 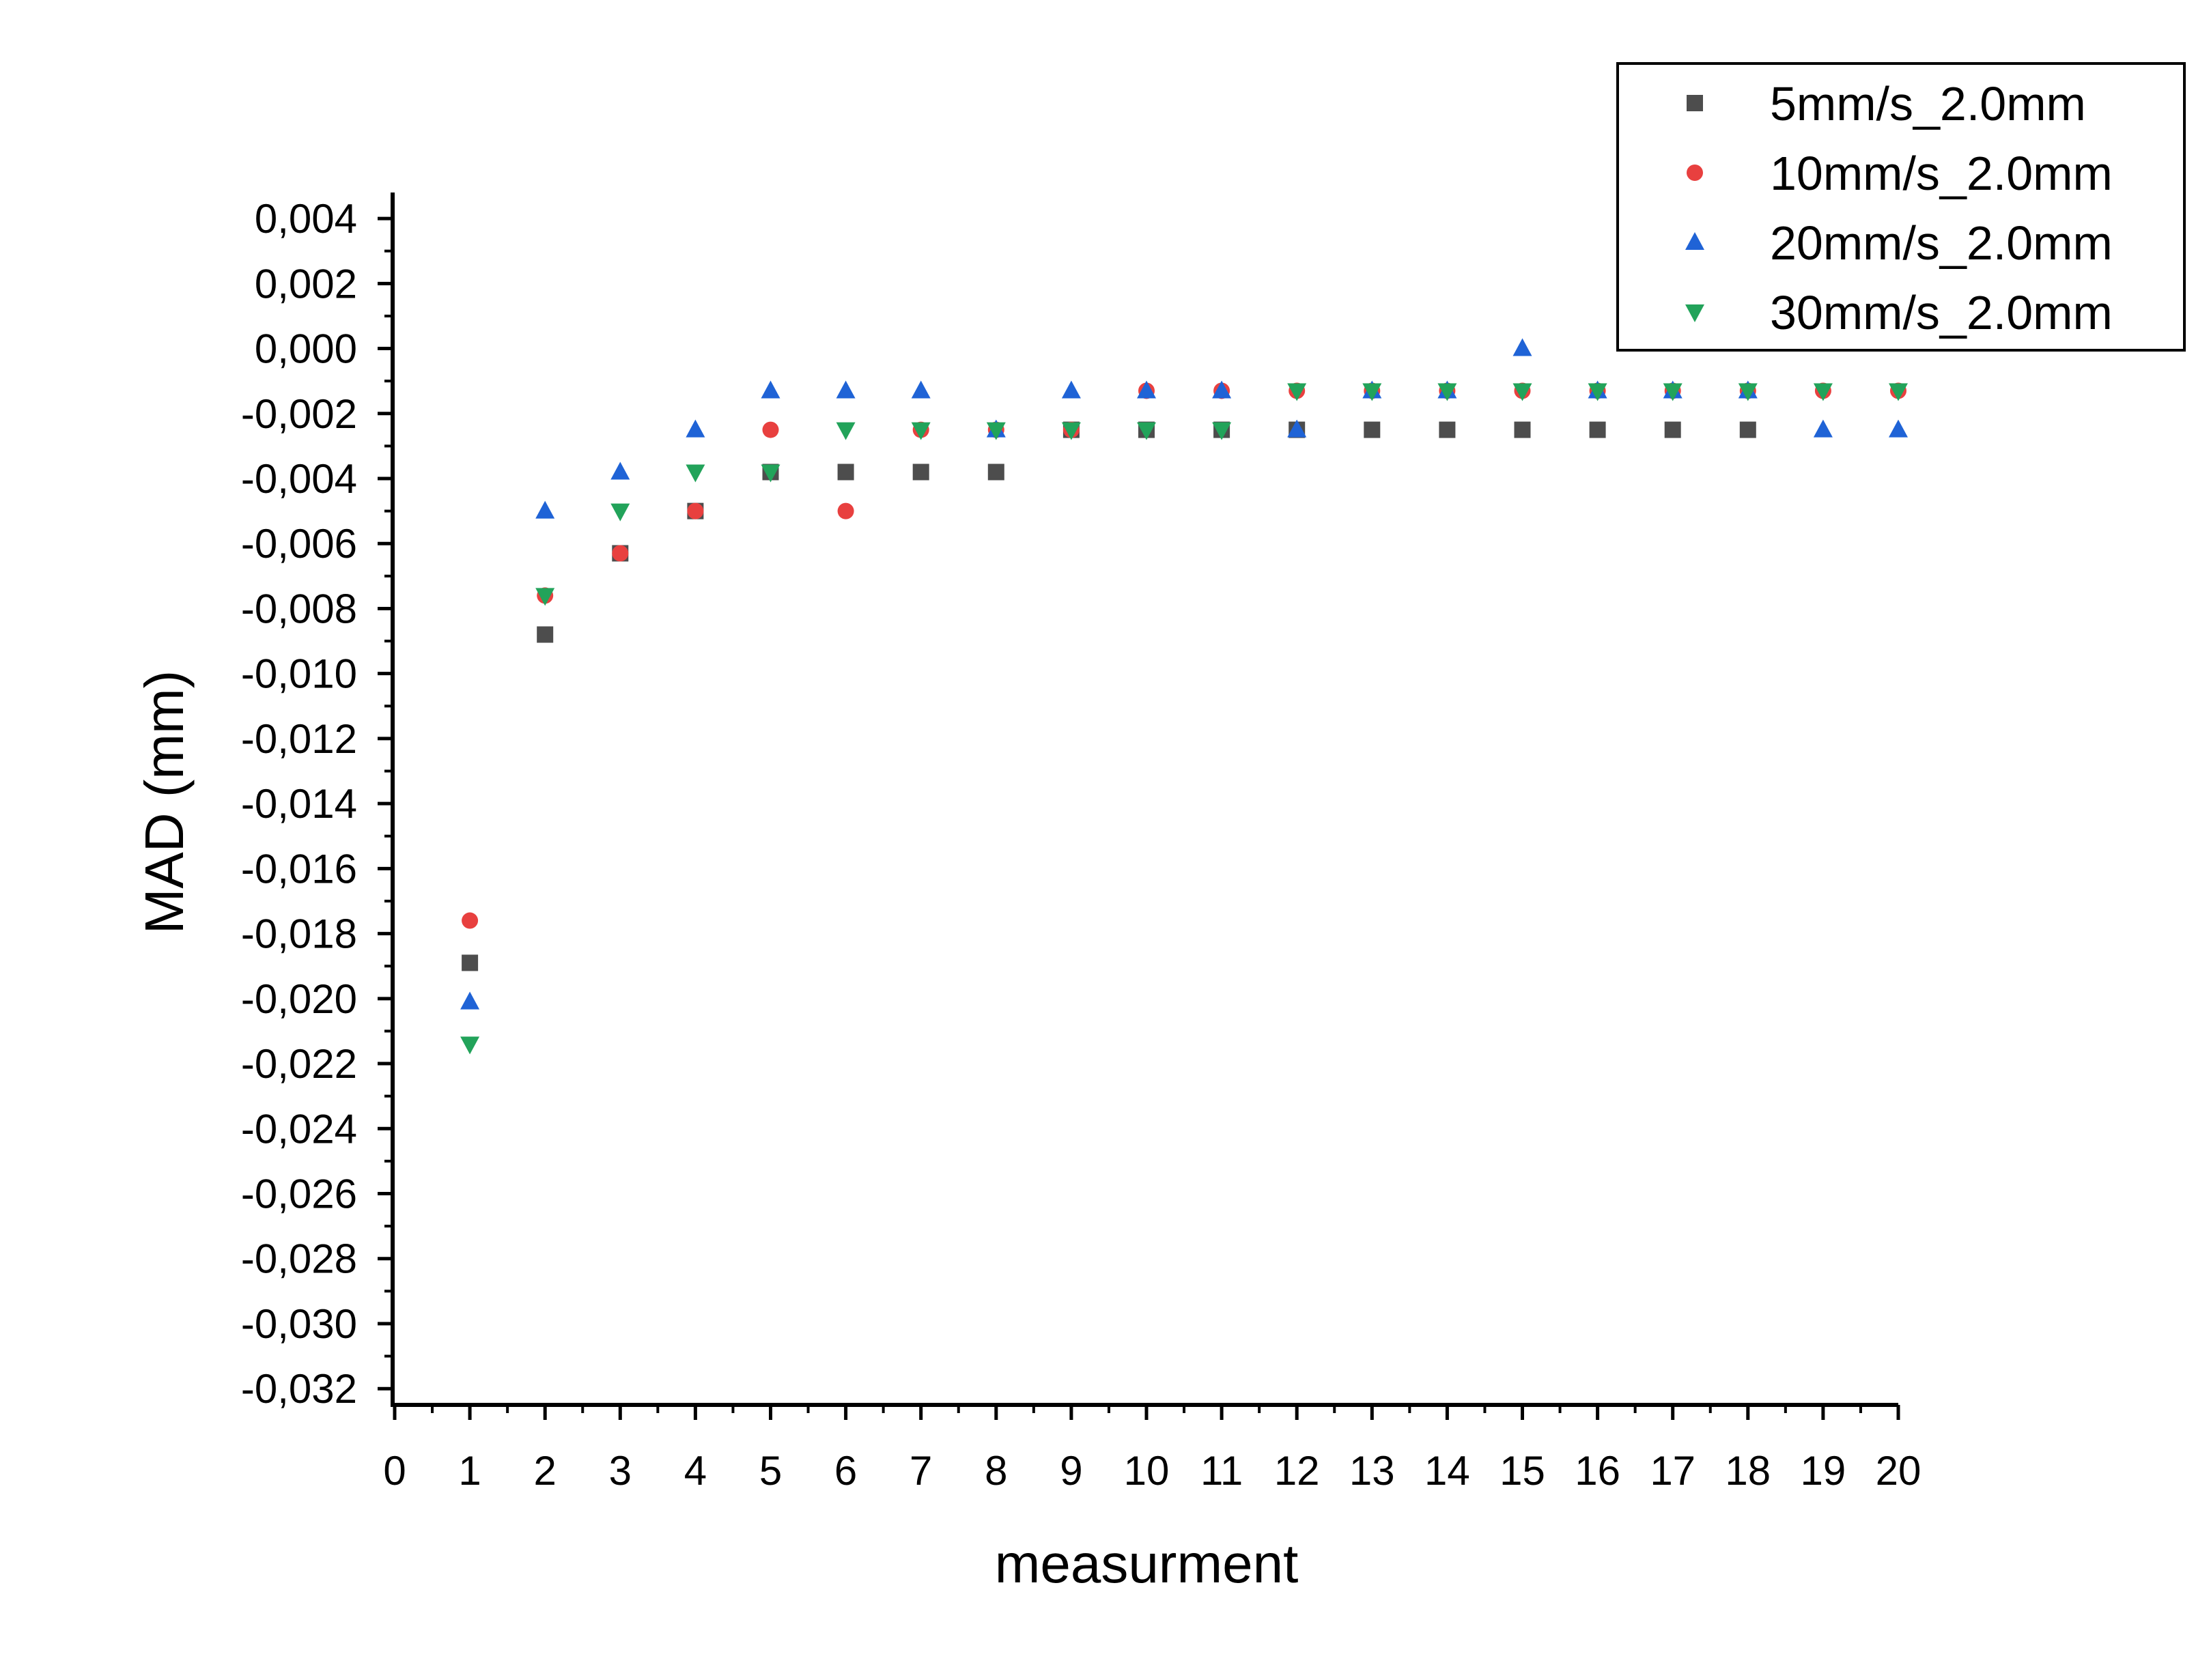 What do you see at coordinates (299, 1129) in the screenshot?
I see `y-tick-label: -0,024` at bounding box center [299, 1129].